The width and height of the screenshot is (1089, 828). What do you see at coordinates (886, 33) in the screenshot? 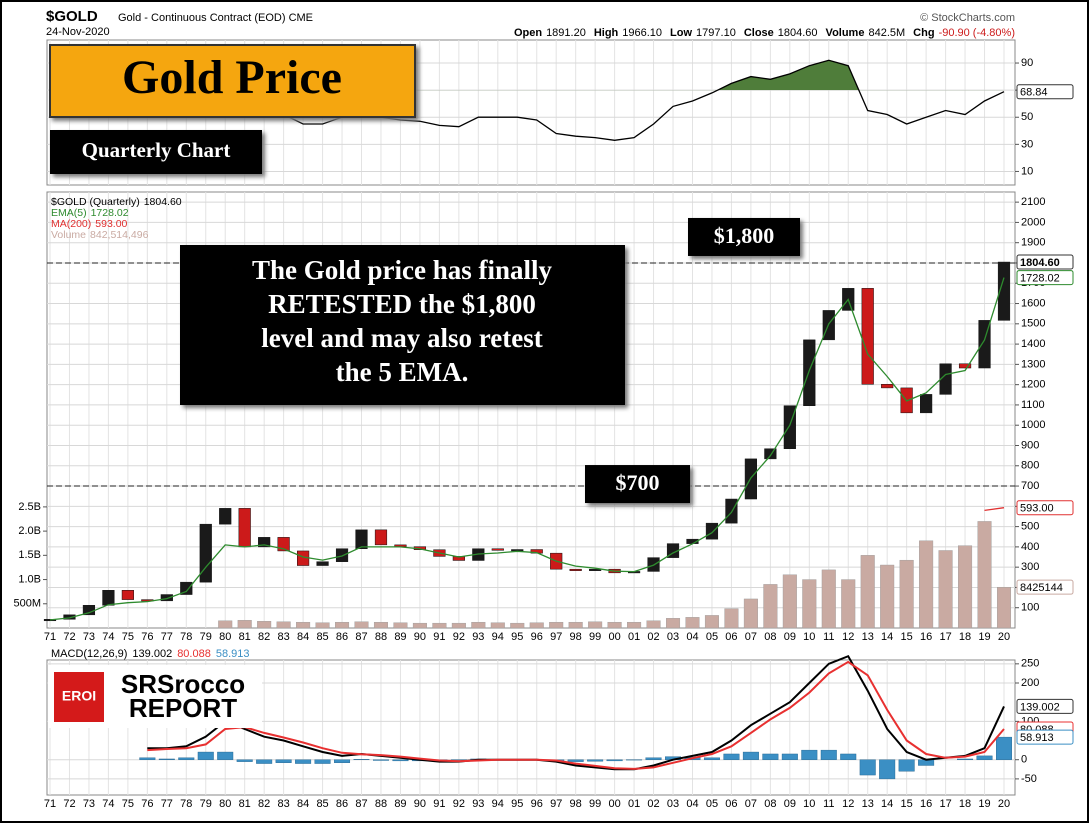
I see `quote-value: 842.5M` at bounding box center [886, 33].